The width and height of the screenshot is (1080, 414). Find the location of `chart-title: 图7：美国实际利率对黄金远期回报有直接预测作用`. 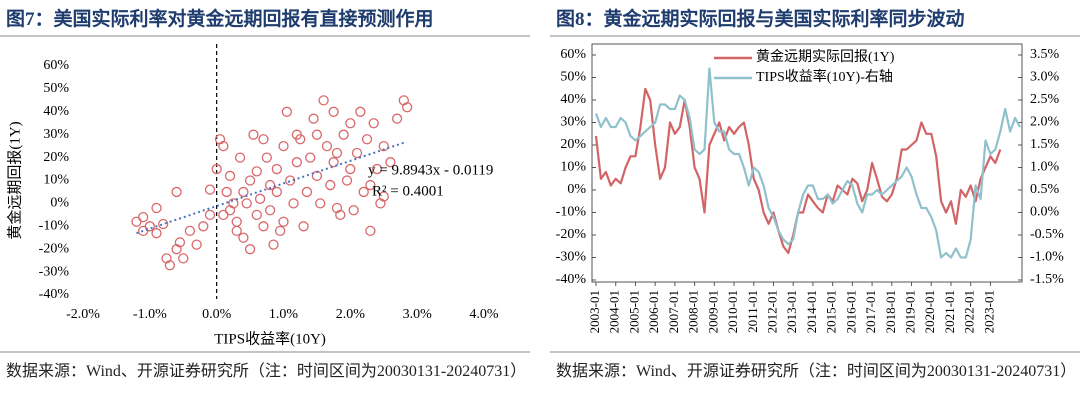

chart-title: 图7：美国实际利率对黄金远期回报有直接预测作用 is located at coordinates (220, 19).